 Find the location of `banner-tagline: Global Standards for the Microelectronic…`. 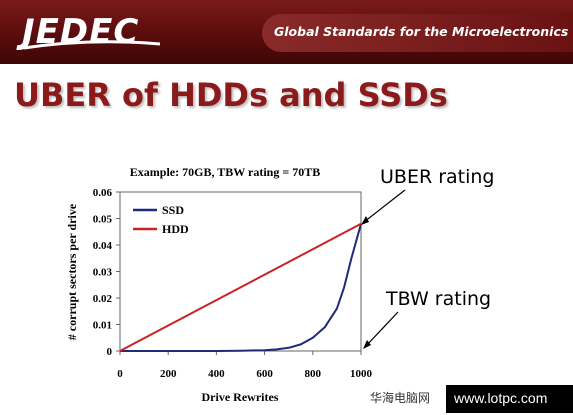

banner-tagline: Global Standards for the Microelectronic… is located at coordinates (423, 31).